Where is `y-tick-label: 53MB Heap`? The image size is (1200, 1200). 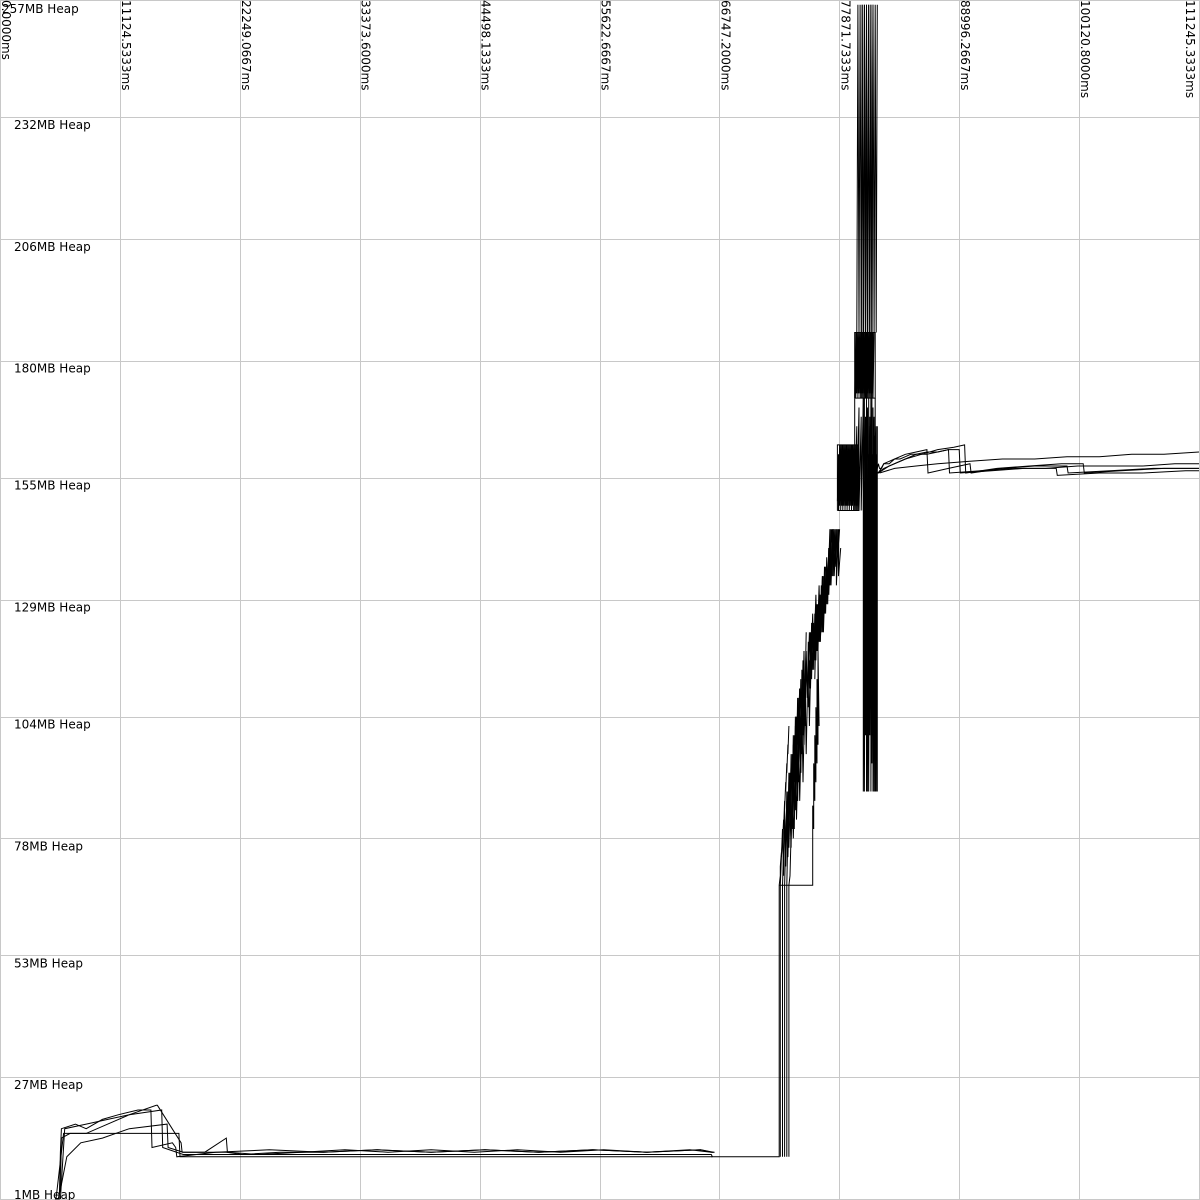
y-tick-label: 53MB Heap is located at coordinates (48, 963).